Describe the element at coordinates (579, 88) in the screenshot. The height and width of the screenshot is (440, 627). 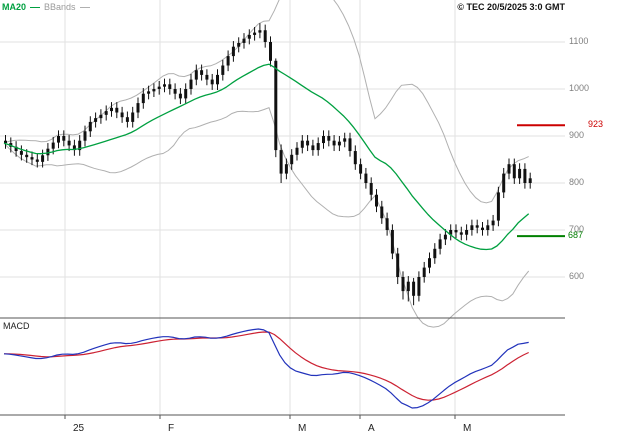
I see `price-tick-label: 1000` at that location.